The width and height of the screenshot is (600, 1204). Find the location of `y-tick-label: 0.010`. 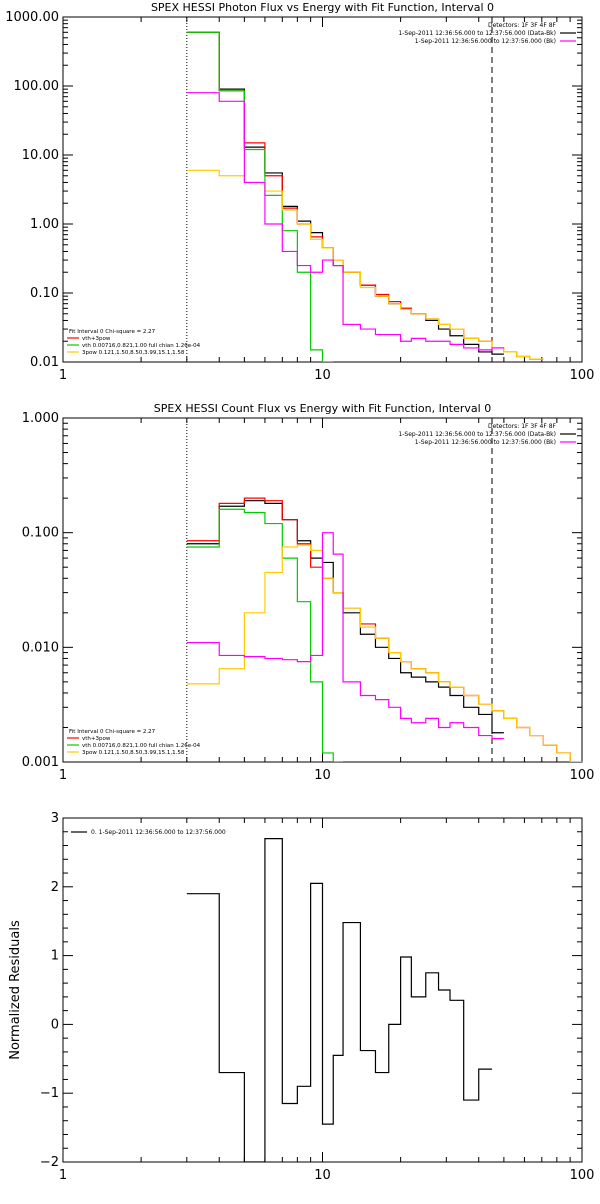

y-tick-label: 0.010 is located at coordinates (40, 647).